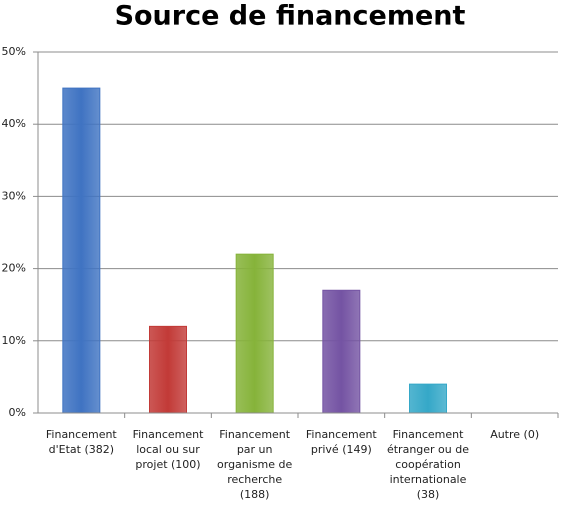 The width and height of the screenshot is (562, 506). Describe the element at coordinates (14, 123) in the screenshot. I see `y-tick-label: 40%` at that location.